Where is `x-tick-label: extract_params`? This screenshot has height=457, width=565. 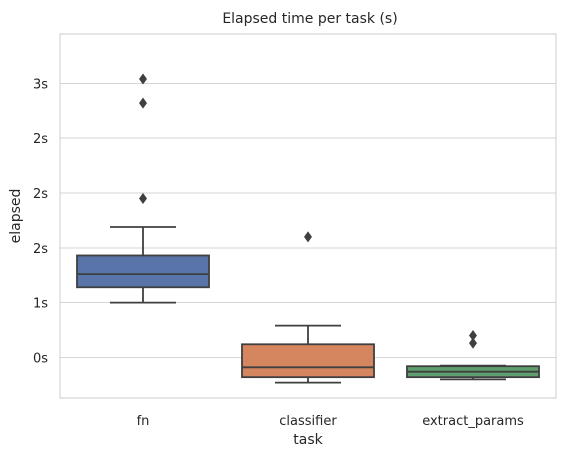 x-tick-label: extract_params is located at coordinates (473, 421).